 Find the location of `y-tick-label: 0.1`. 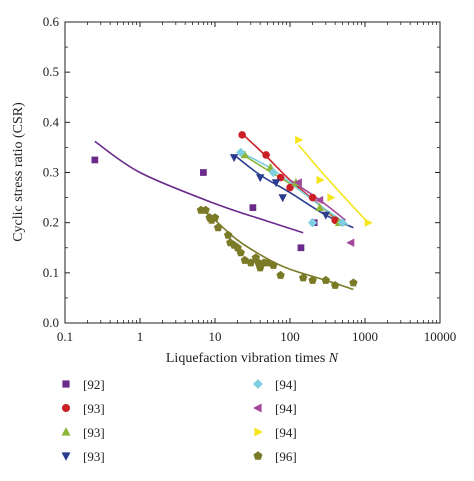

y-tick-label: 0.1 is located at coordinates (51, 272).